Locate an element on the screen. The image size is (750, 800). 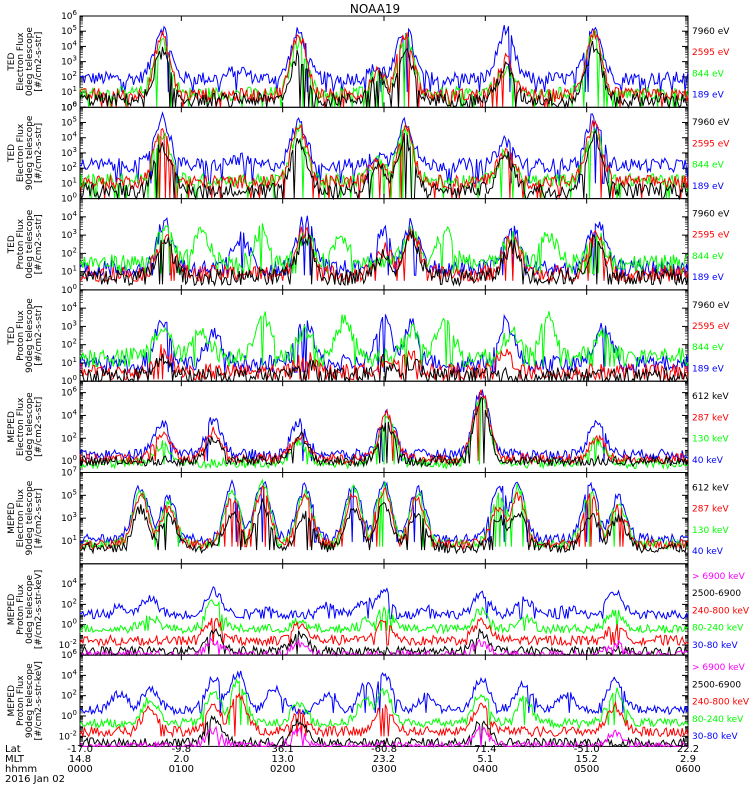
footer-lat-value: -9.8 is located at coordinates (182, 749).